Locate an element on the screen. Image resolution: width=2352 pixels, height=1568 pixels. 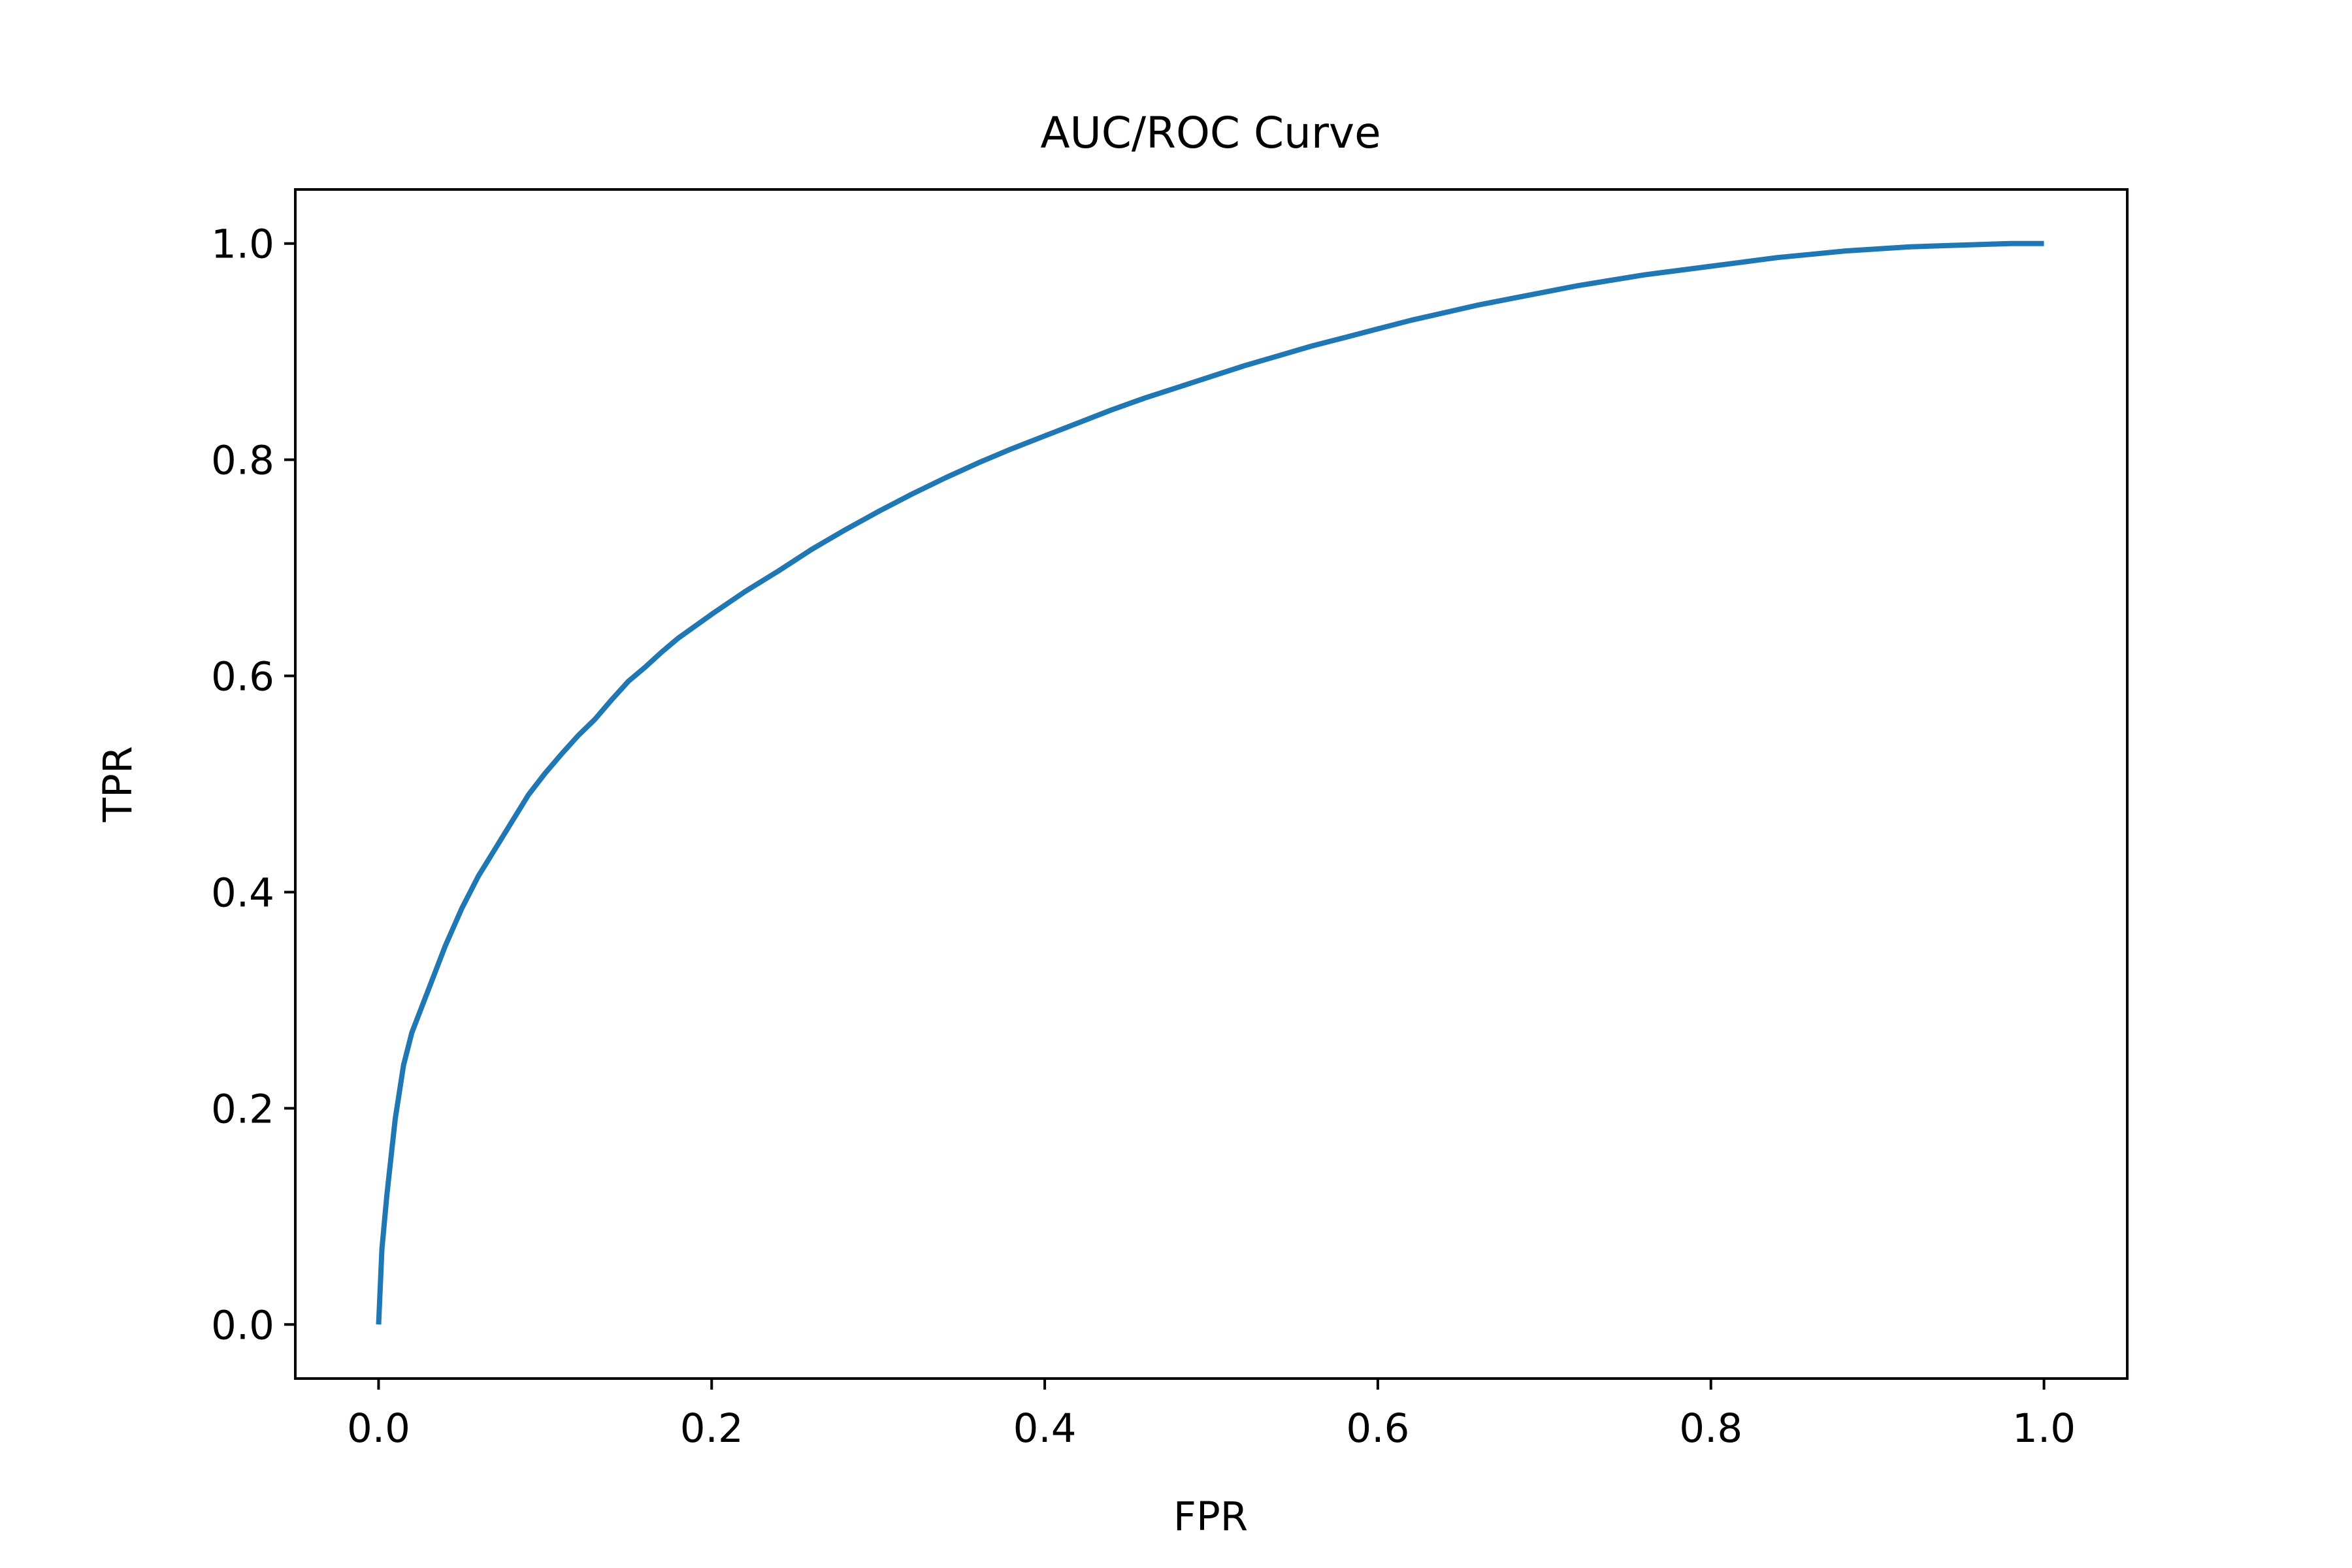
y-axis-ticks: 0.0 0.2 0.4 0.6 0.8 1.0 is located at coordinates (253, 784).